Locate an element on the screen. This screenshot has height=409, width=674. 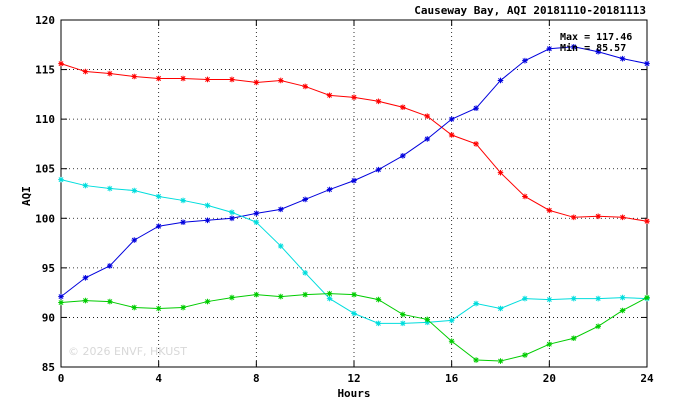
chart-title: Causeway Bay, AQI 20181110-20181113 is located at coordinates (530, 10).